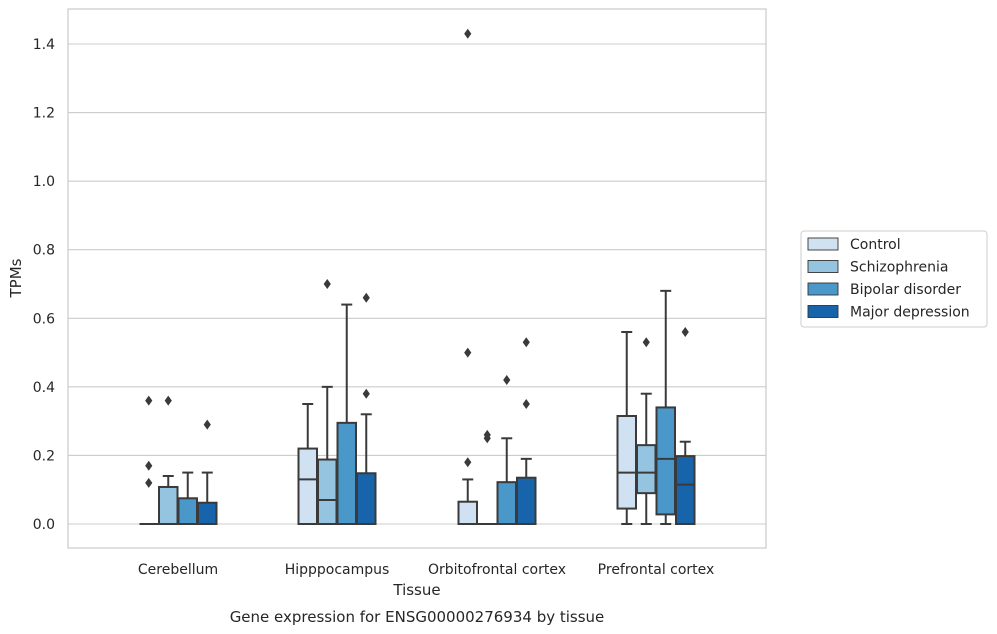  Describe the element at coordinates (656, 570) in the screenshot. I see `x-tick-label: Prefrontal cortex` at that location.